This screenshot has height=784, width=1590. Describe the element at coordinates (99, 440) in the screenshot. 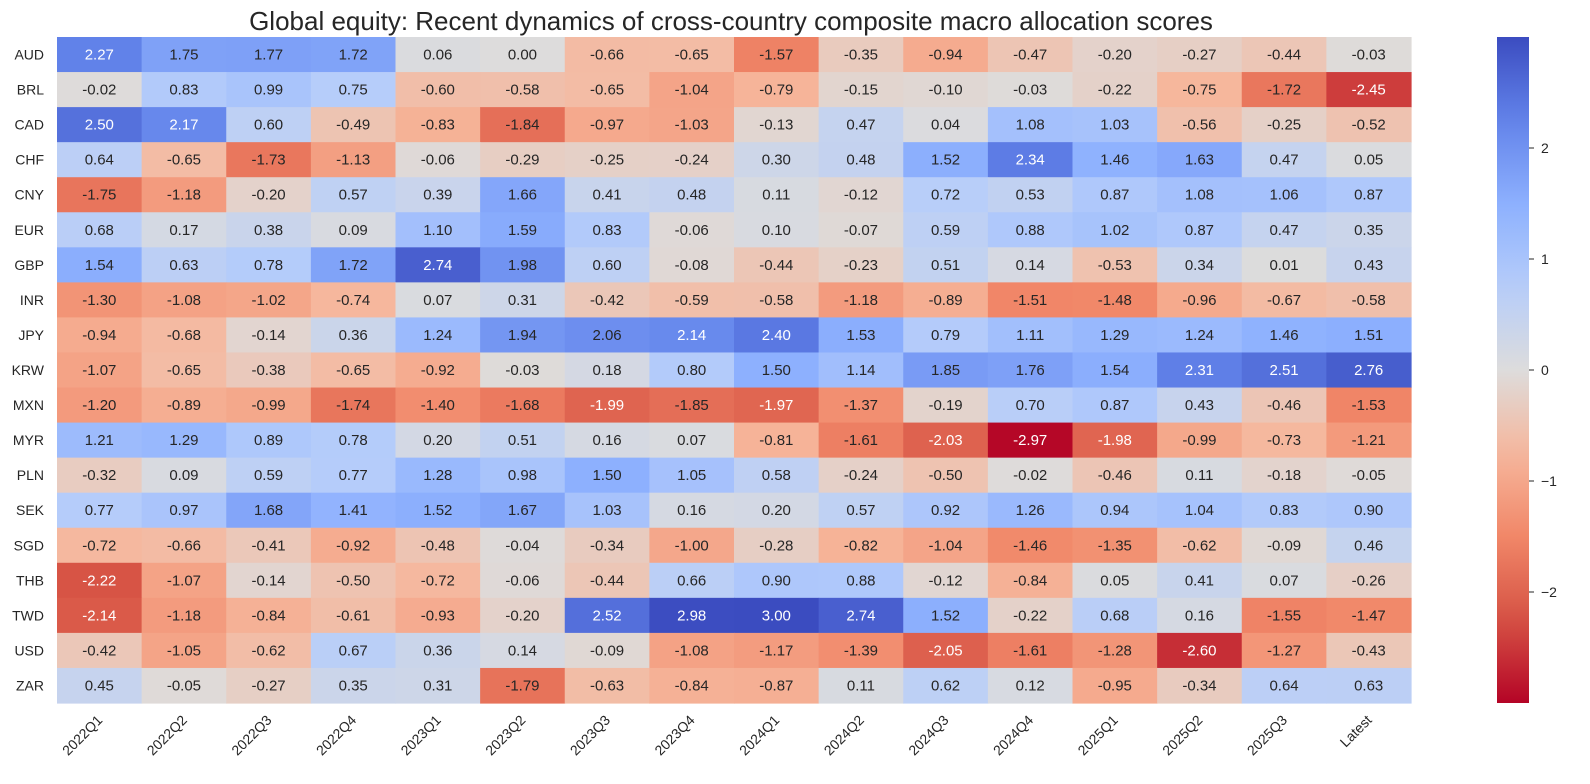

I see `cell-value-label: 1.21` at that location.